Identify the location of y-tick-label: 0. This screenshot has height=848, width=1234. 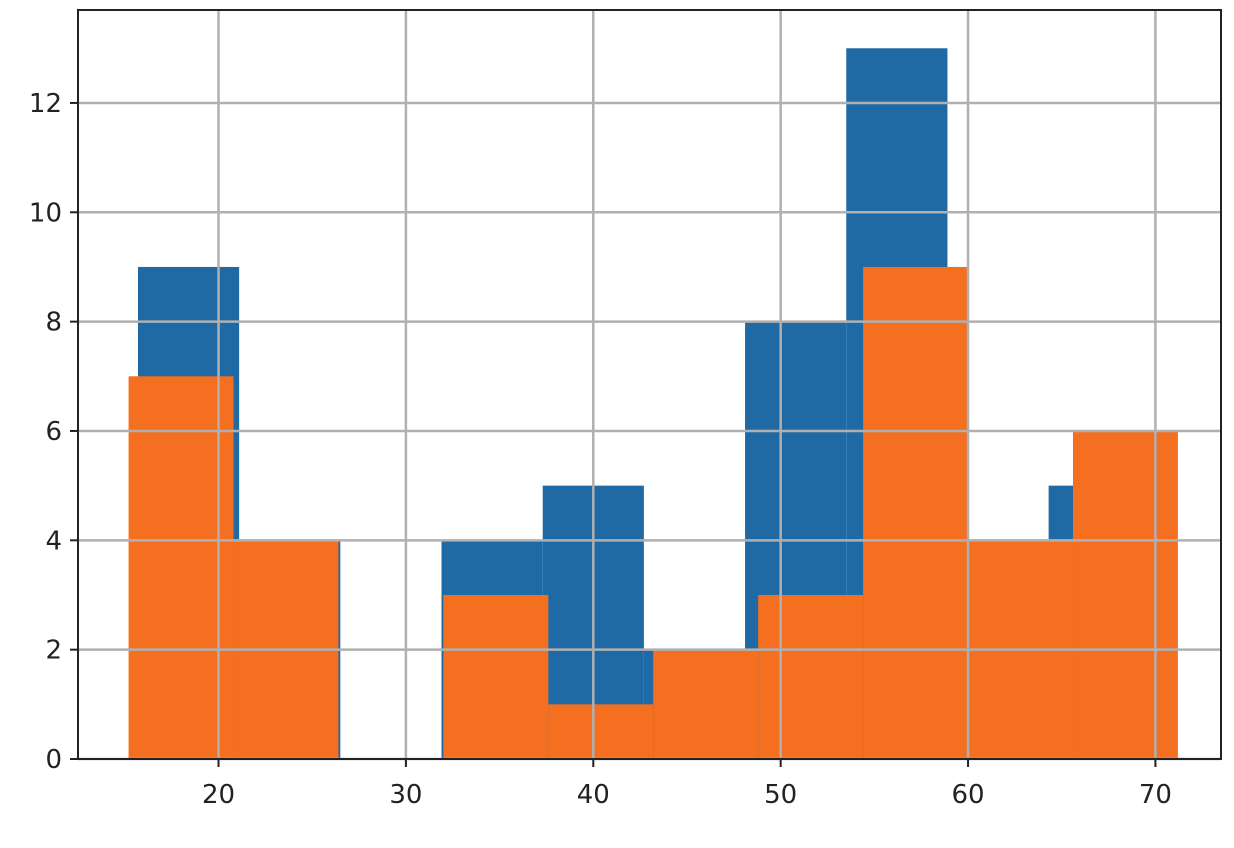
(53, 760).